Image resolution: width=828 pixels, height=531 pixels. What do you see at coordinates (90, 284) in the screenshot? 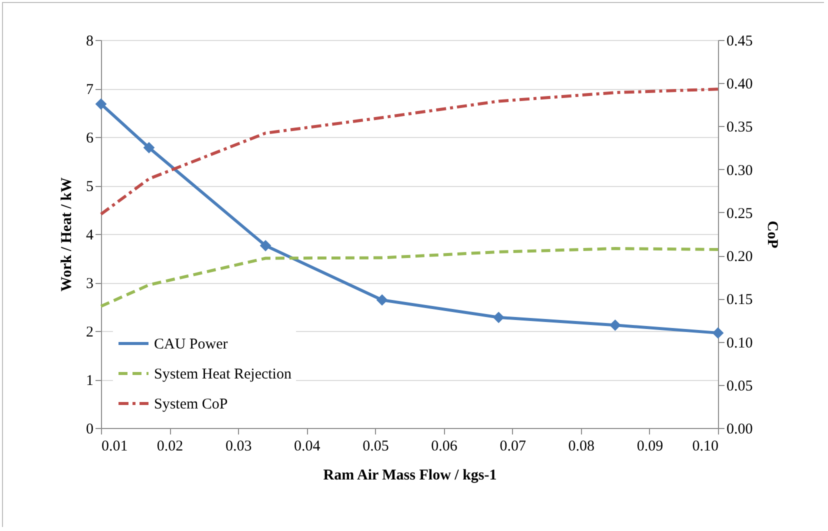
I see `y-tick-label: 3` at bounding box center [90, 284].